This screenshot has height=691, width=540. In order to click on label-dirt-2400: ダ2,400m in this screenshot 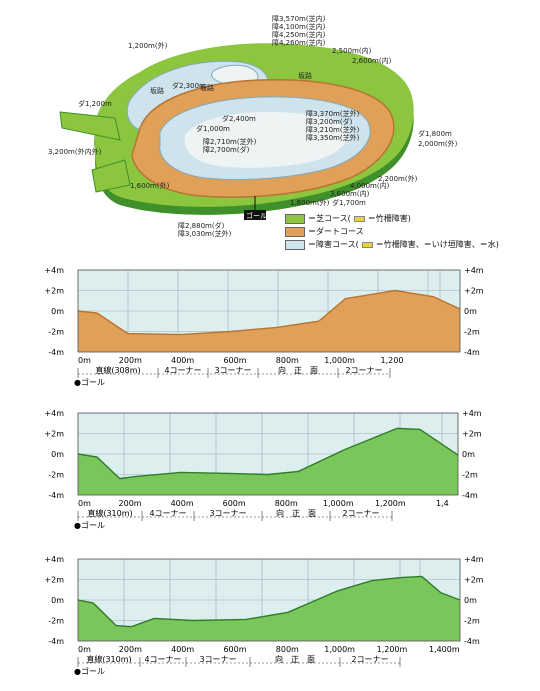, I will do `click(239, 118)`.